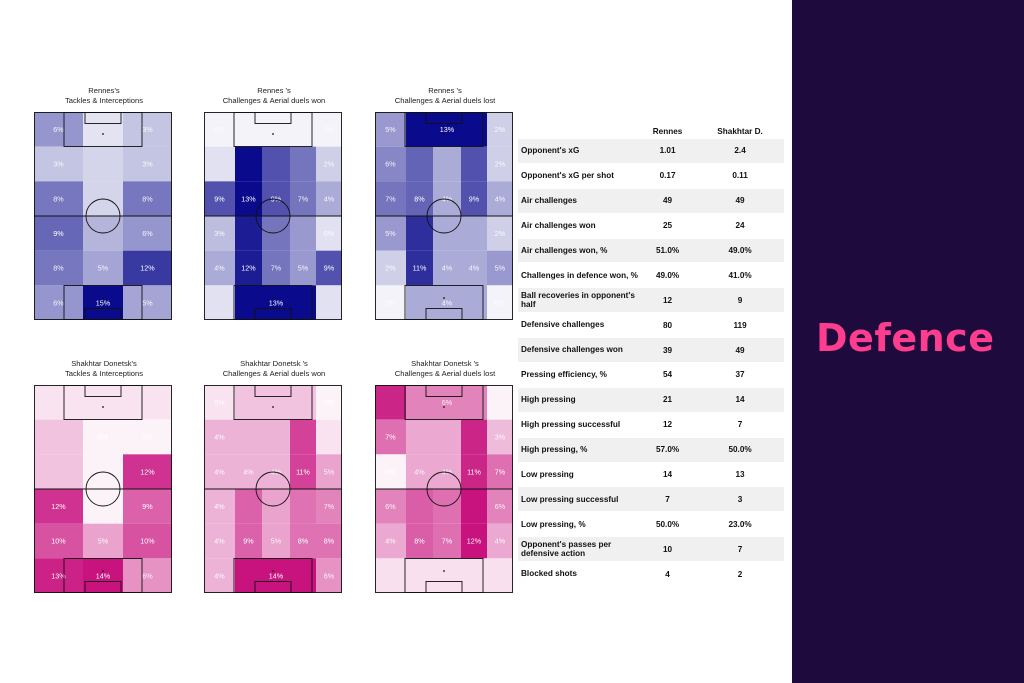 The width and height of the screenshot is (1024, 683). Describe the element at coordinates (740, 449) in the screenshot. I see `stat-value-shakhtar: 50.0%` at that location.